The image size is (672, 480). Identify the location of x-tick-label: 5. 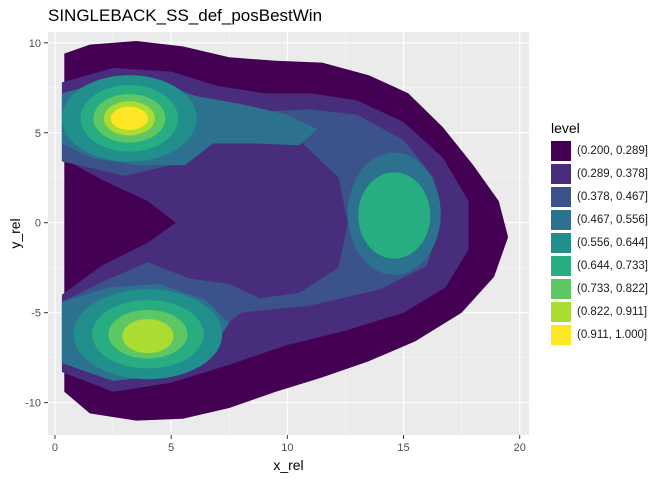
(171, 448).